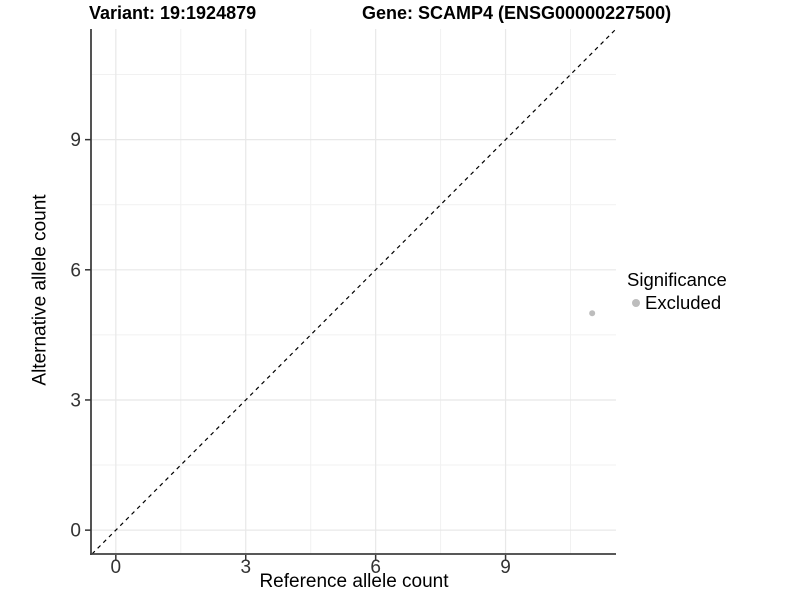 The image size is (800, 600). What do you see at coordinates (683, 302) in the screenshot?
I see `legend-entry-label: Excluded` at bounding box center [683, 302].